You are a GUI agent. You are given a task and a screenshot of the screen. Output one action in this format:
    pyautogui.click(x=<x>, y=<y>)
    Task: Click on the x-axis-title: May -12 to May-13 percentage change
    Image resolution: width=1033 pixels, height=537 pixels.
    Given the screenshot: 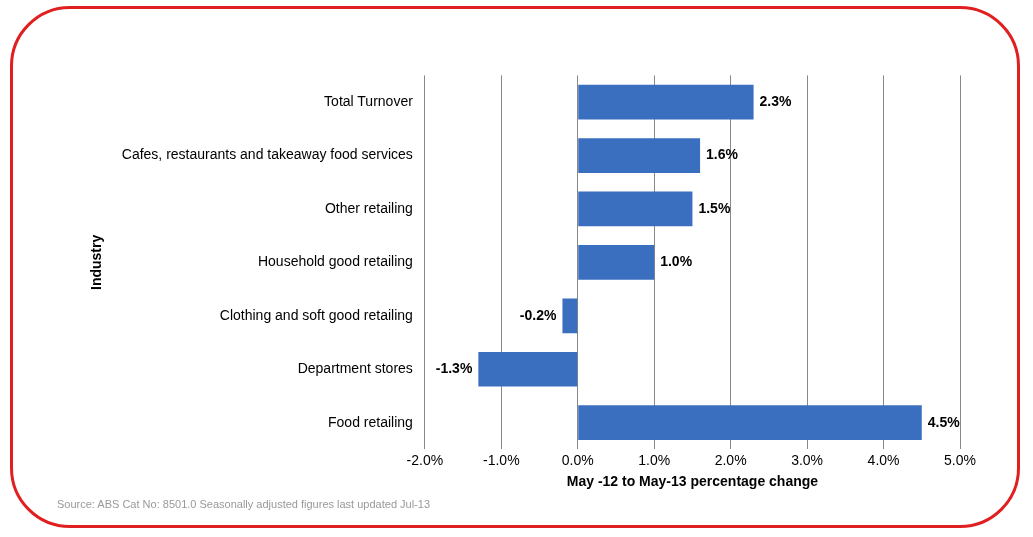 What is the action you would take?
    pyautogui.click(x=692, y=481)
    